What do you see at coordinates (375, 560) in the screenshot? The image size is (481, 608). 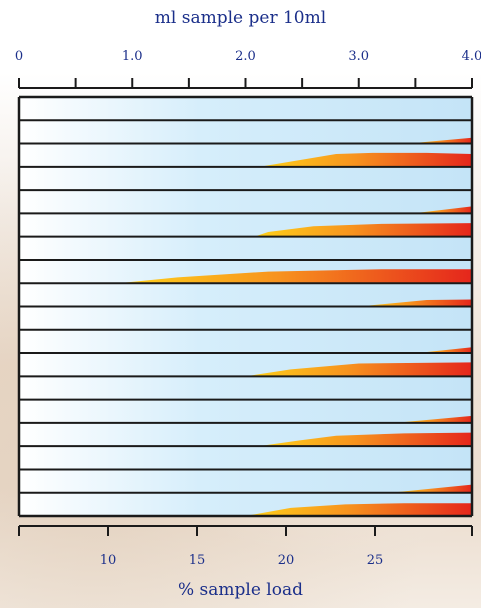 I see `bottom-axis-tick-label: 25` at bounding box center [375, 560].